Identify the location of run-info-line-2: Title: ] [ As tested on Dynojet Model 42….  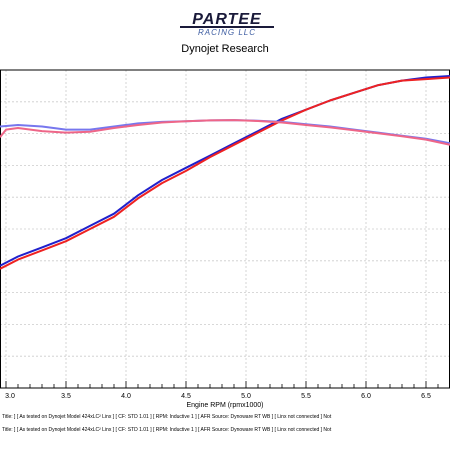
(167, 430).